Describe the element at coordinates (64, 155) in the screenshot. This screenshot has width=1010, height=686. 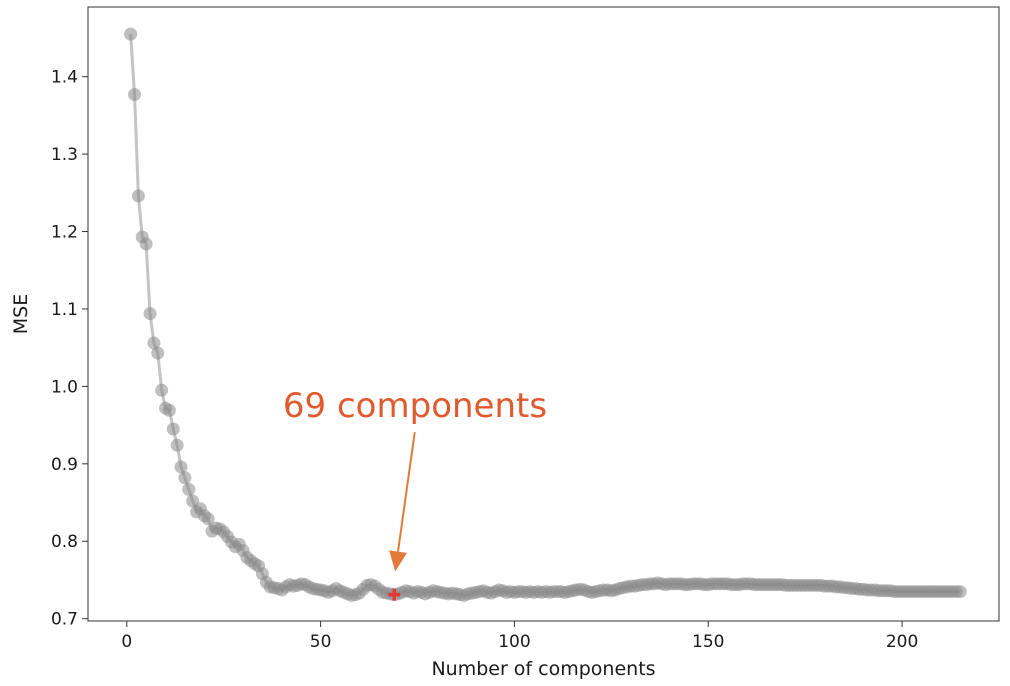
I see `y-tick-label: 1.3` at that location.